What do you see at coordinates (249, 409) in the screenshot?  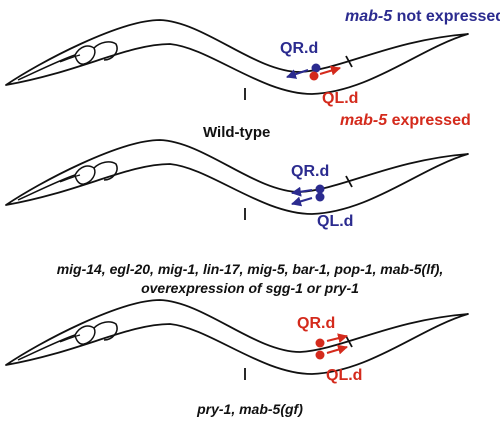 I see `caption-gain-of-function: pry-1, mab-5(gf)` at bounding box center [249, 409].